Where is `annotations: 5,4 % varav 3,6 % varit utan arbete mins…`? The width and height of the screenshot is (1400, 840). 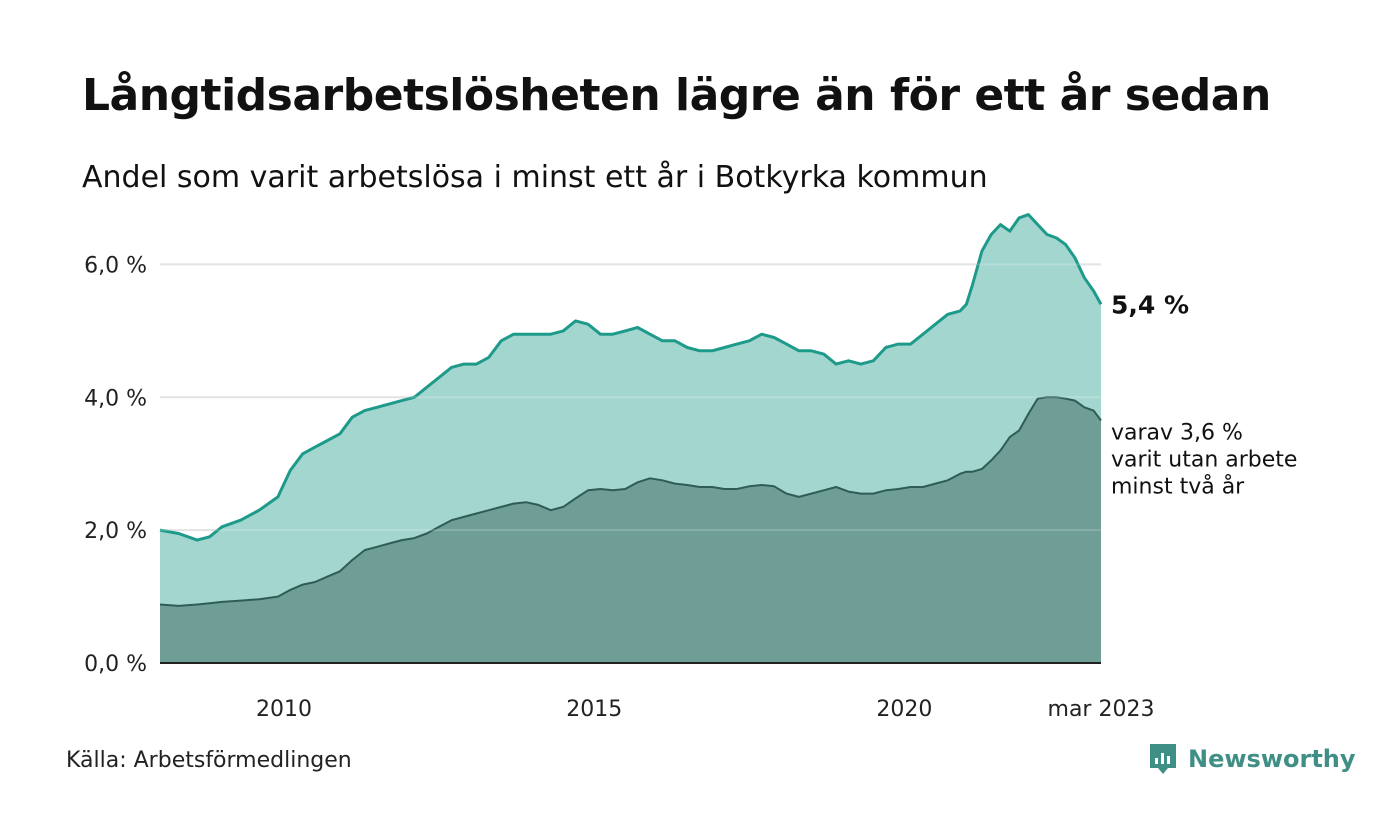 annotations: 5,4 % varav 3,6 % varit utan arbete mins… is located at coordinates (1204, 394).